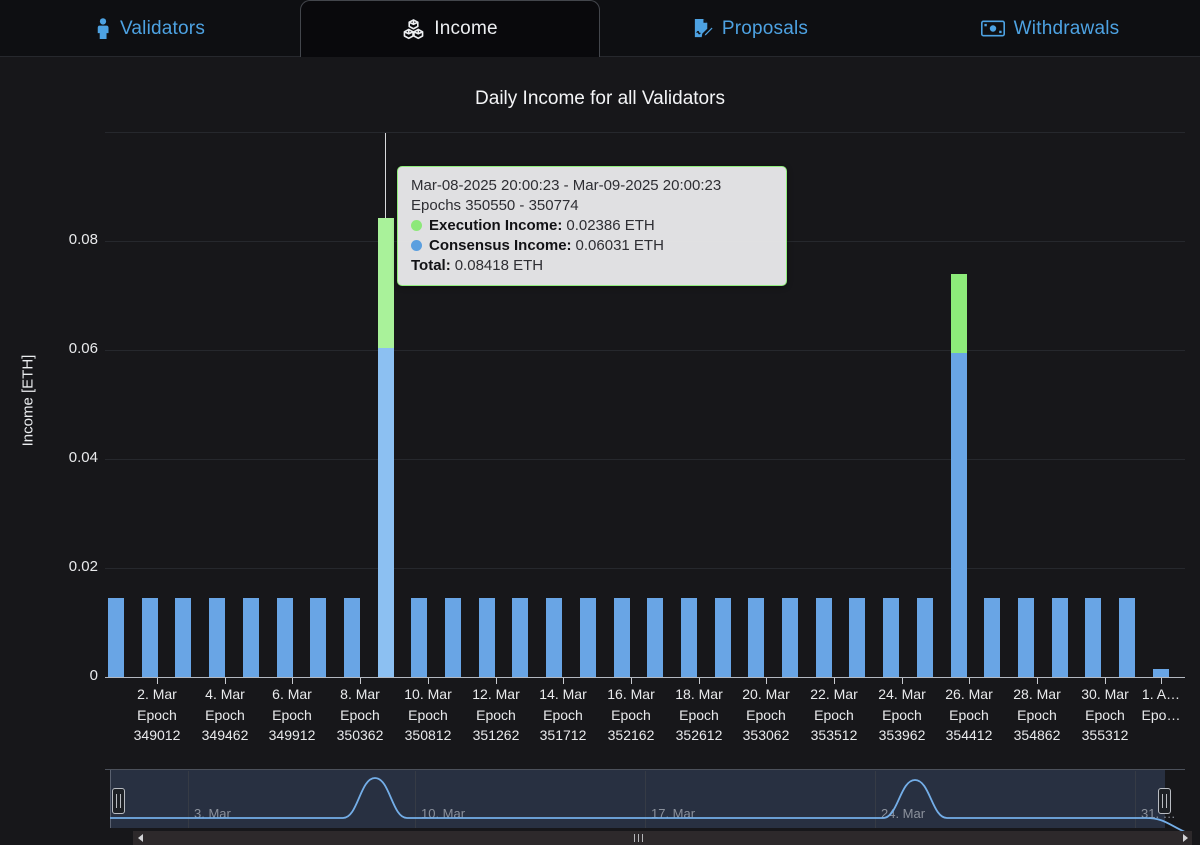 Image resolution: width=1200 pixels, height=845 pixels. Describe the element at coordinates (662, 838) in the screenshot. I see `scrollbar-track` at that location.